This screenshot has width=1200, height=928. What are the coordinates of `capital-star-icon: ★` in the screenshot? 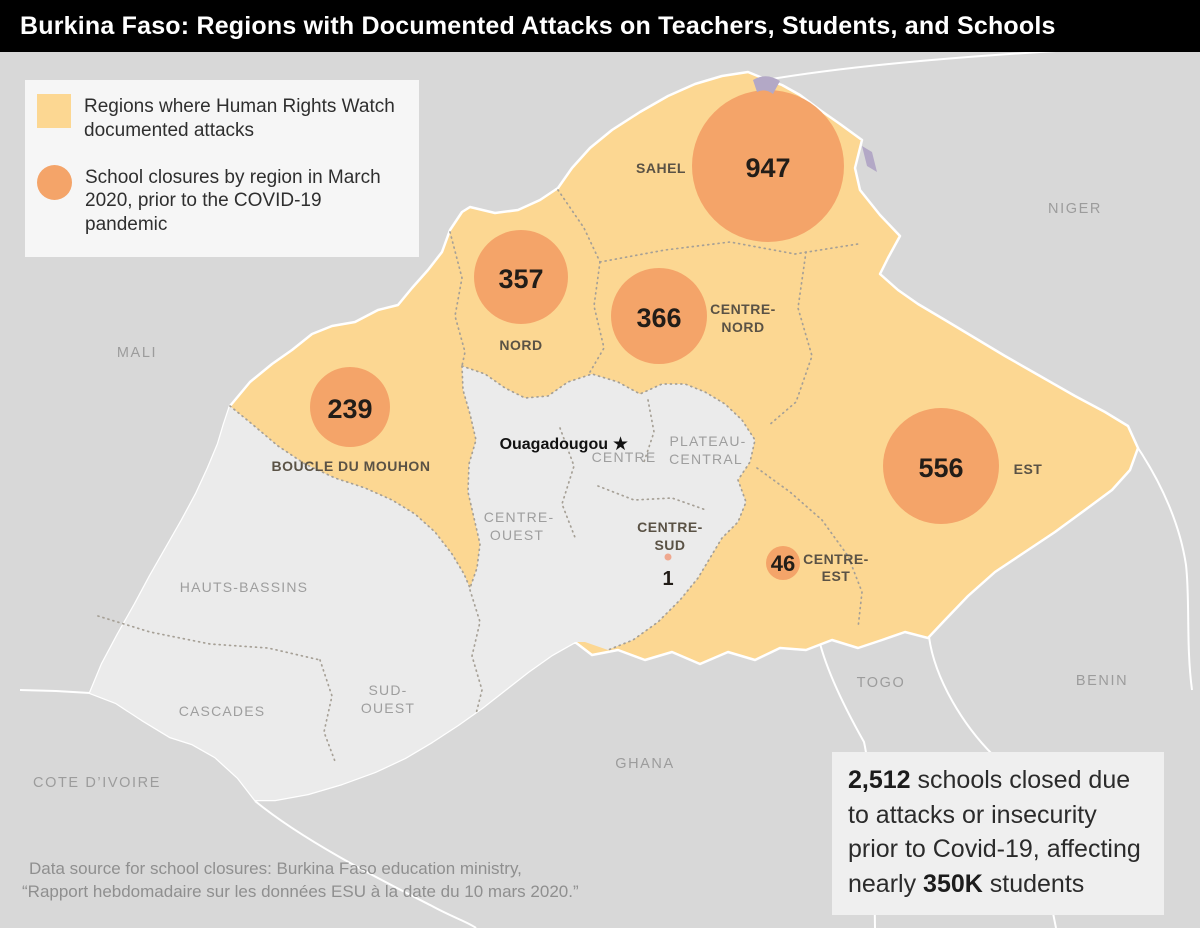 It's located at (620, 444).